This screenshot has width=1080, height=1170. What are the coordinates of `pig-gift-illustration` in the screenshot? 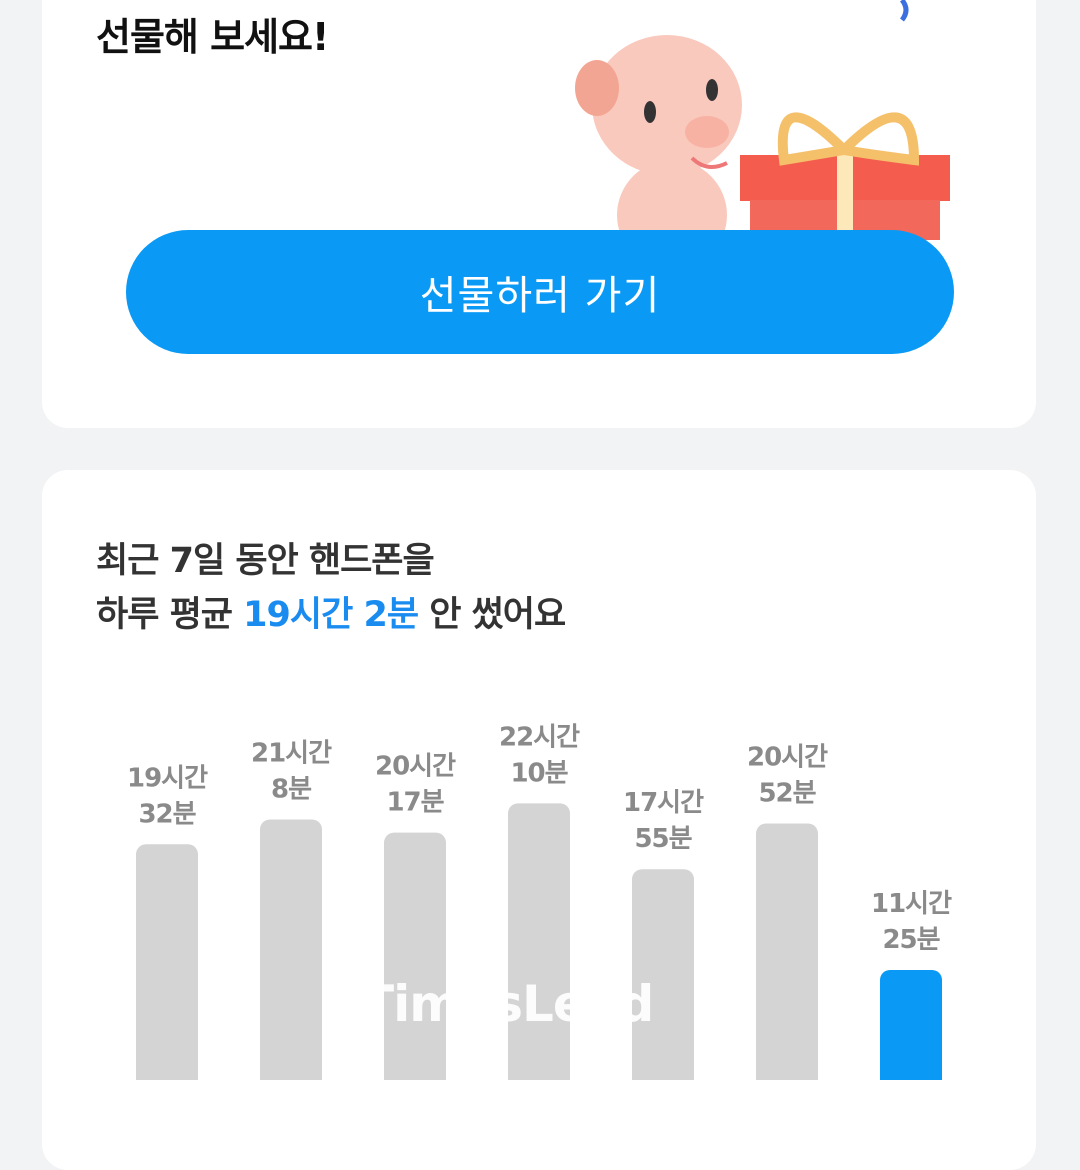 It's located at (762, 120).